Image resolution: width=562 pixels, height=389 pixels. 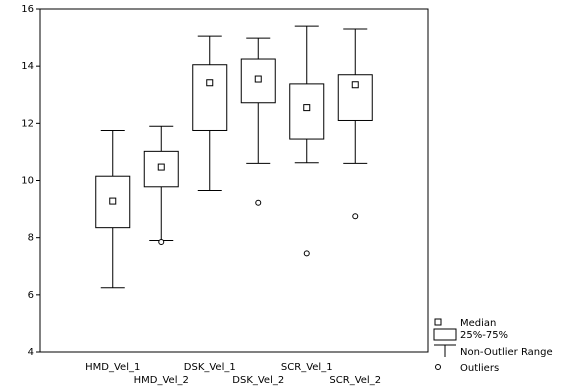 What do you see at coordinates (27, 123) in the screenshot?
I see `y-tick-label: 12` at bounding box center [27, 123].